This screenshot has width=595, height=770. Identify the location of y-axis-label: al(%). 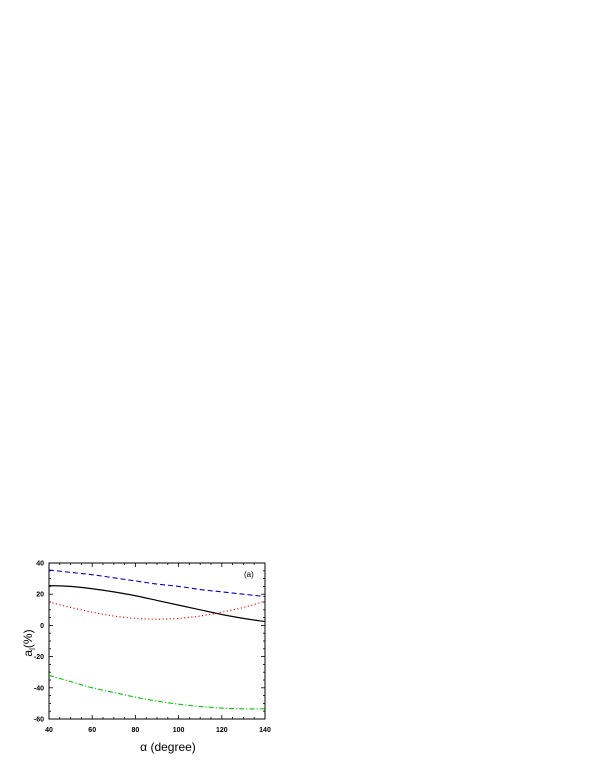
(29, 642).